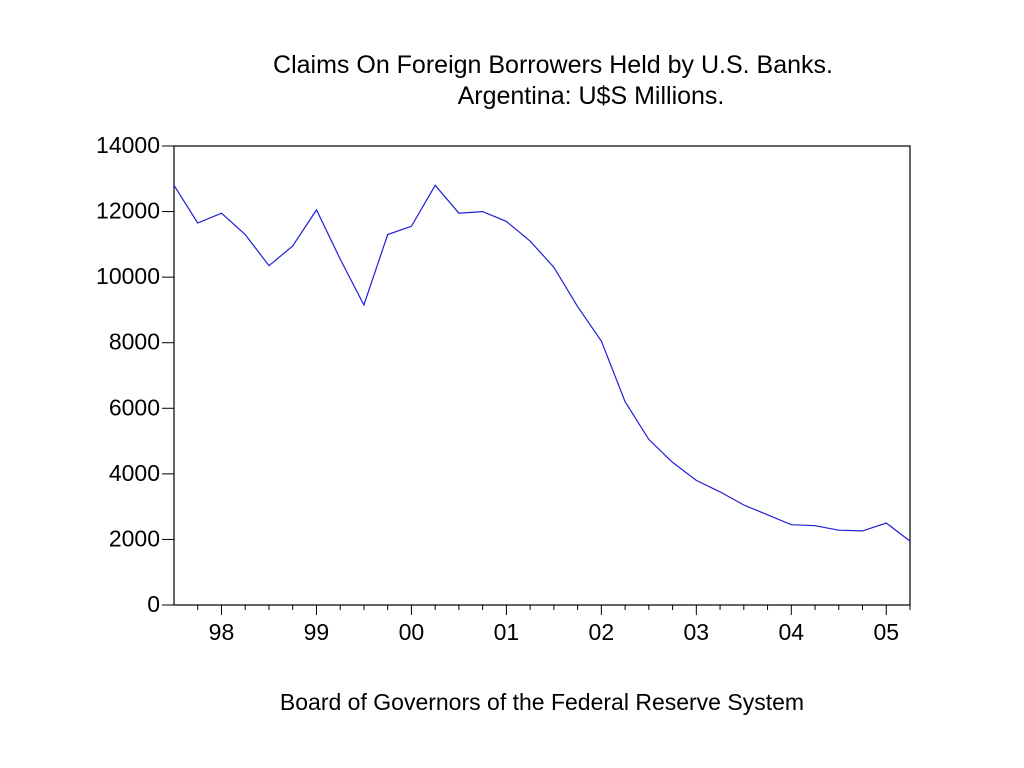  I want to click on y-tick-label: 12000, so click(128, 211).